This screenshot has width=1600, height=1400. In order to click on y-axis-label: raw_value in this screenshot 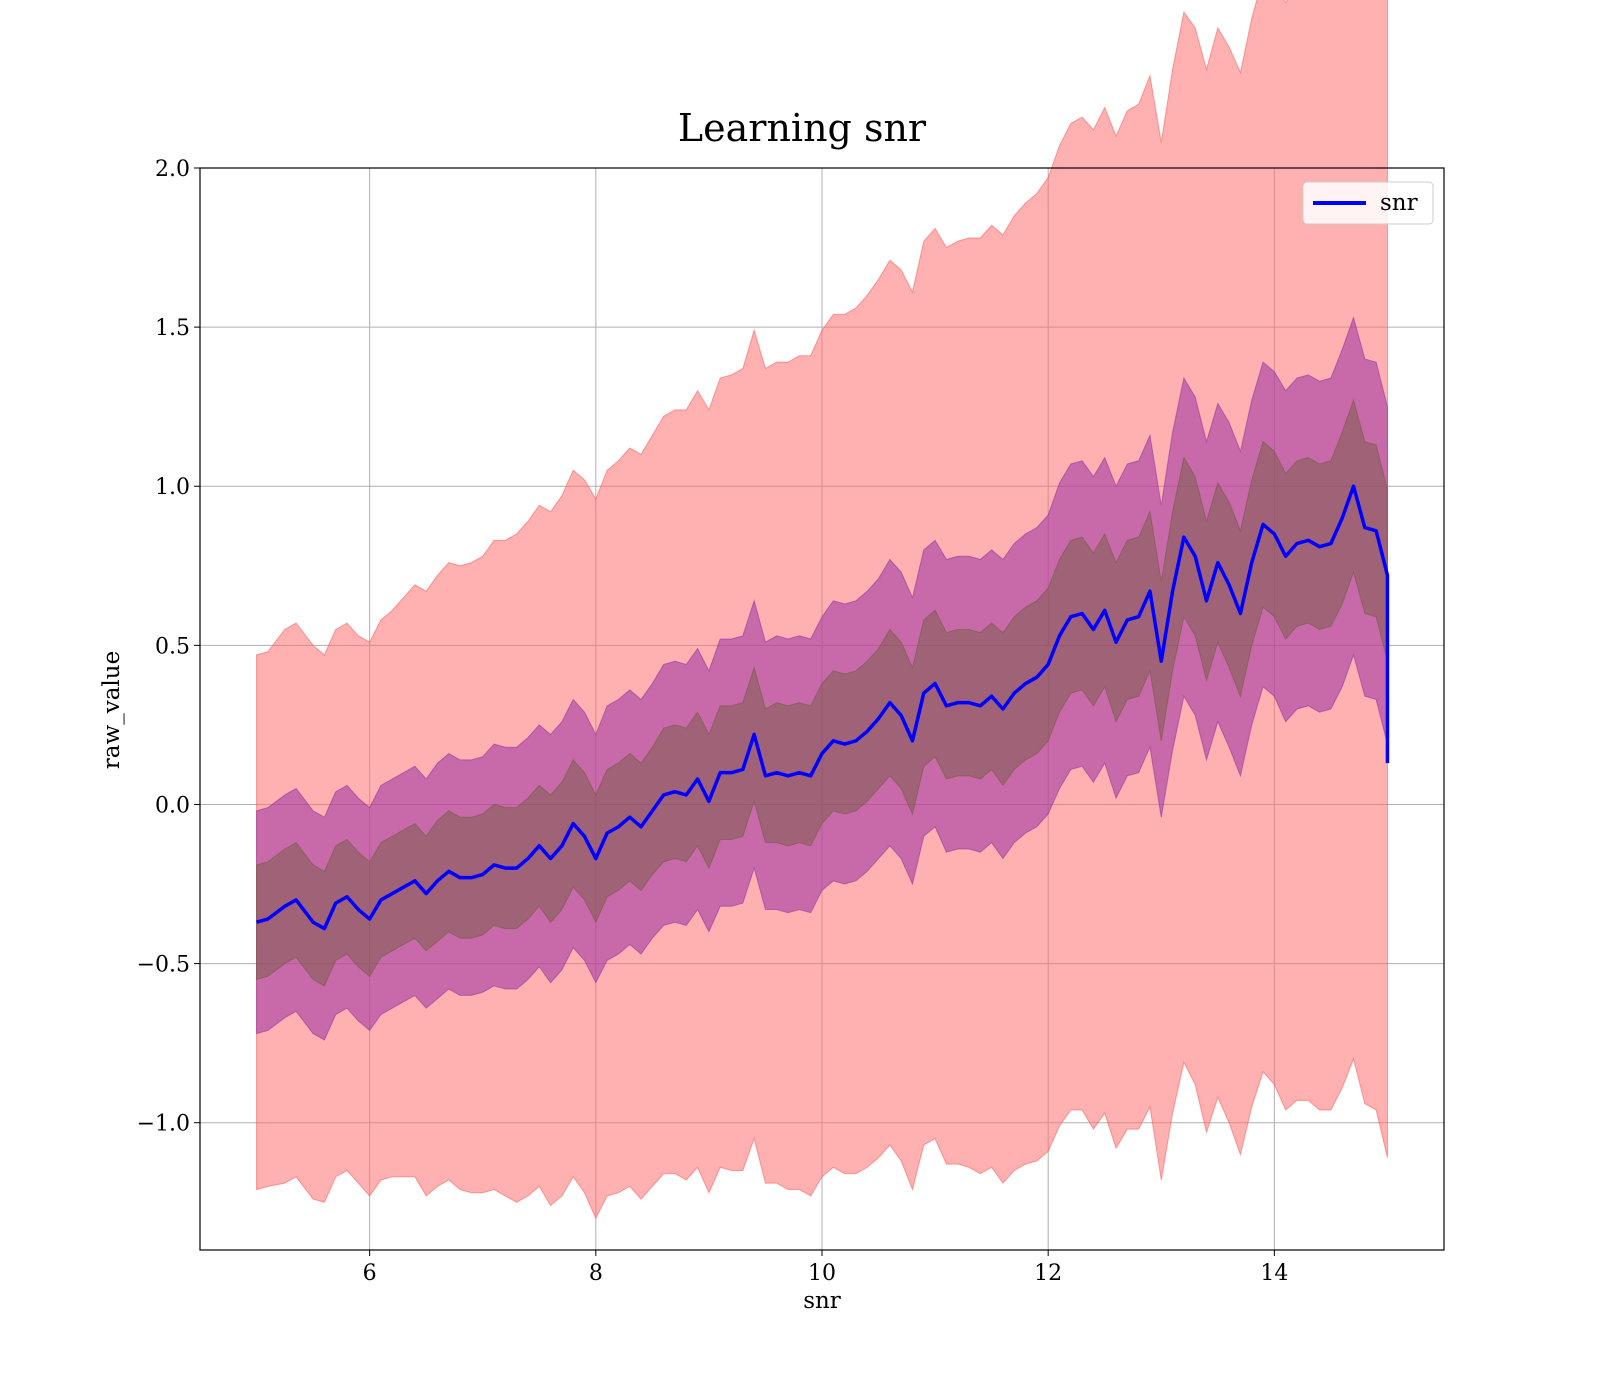, I will do `click(112, 710)`.